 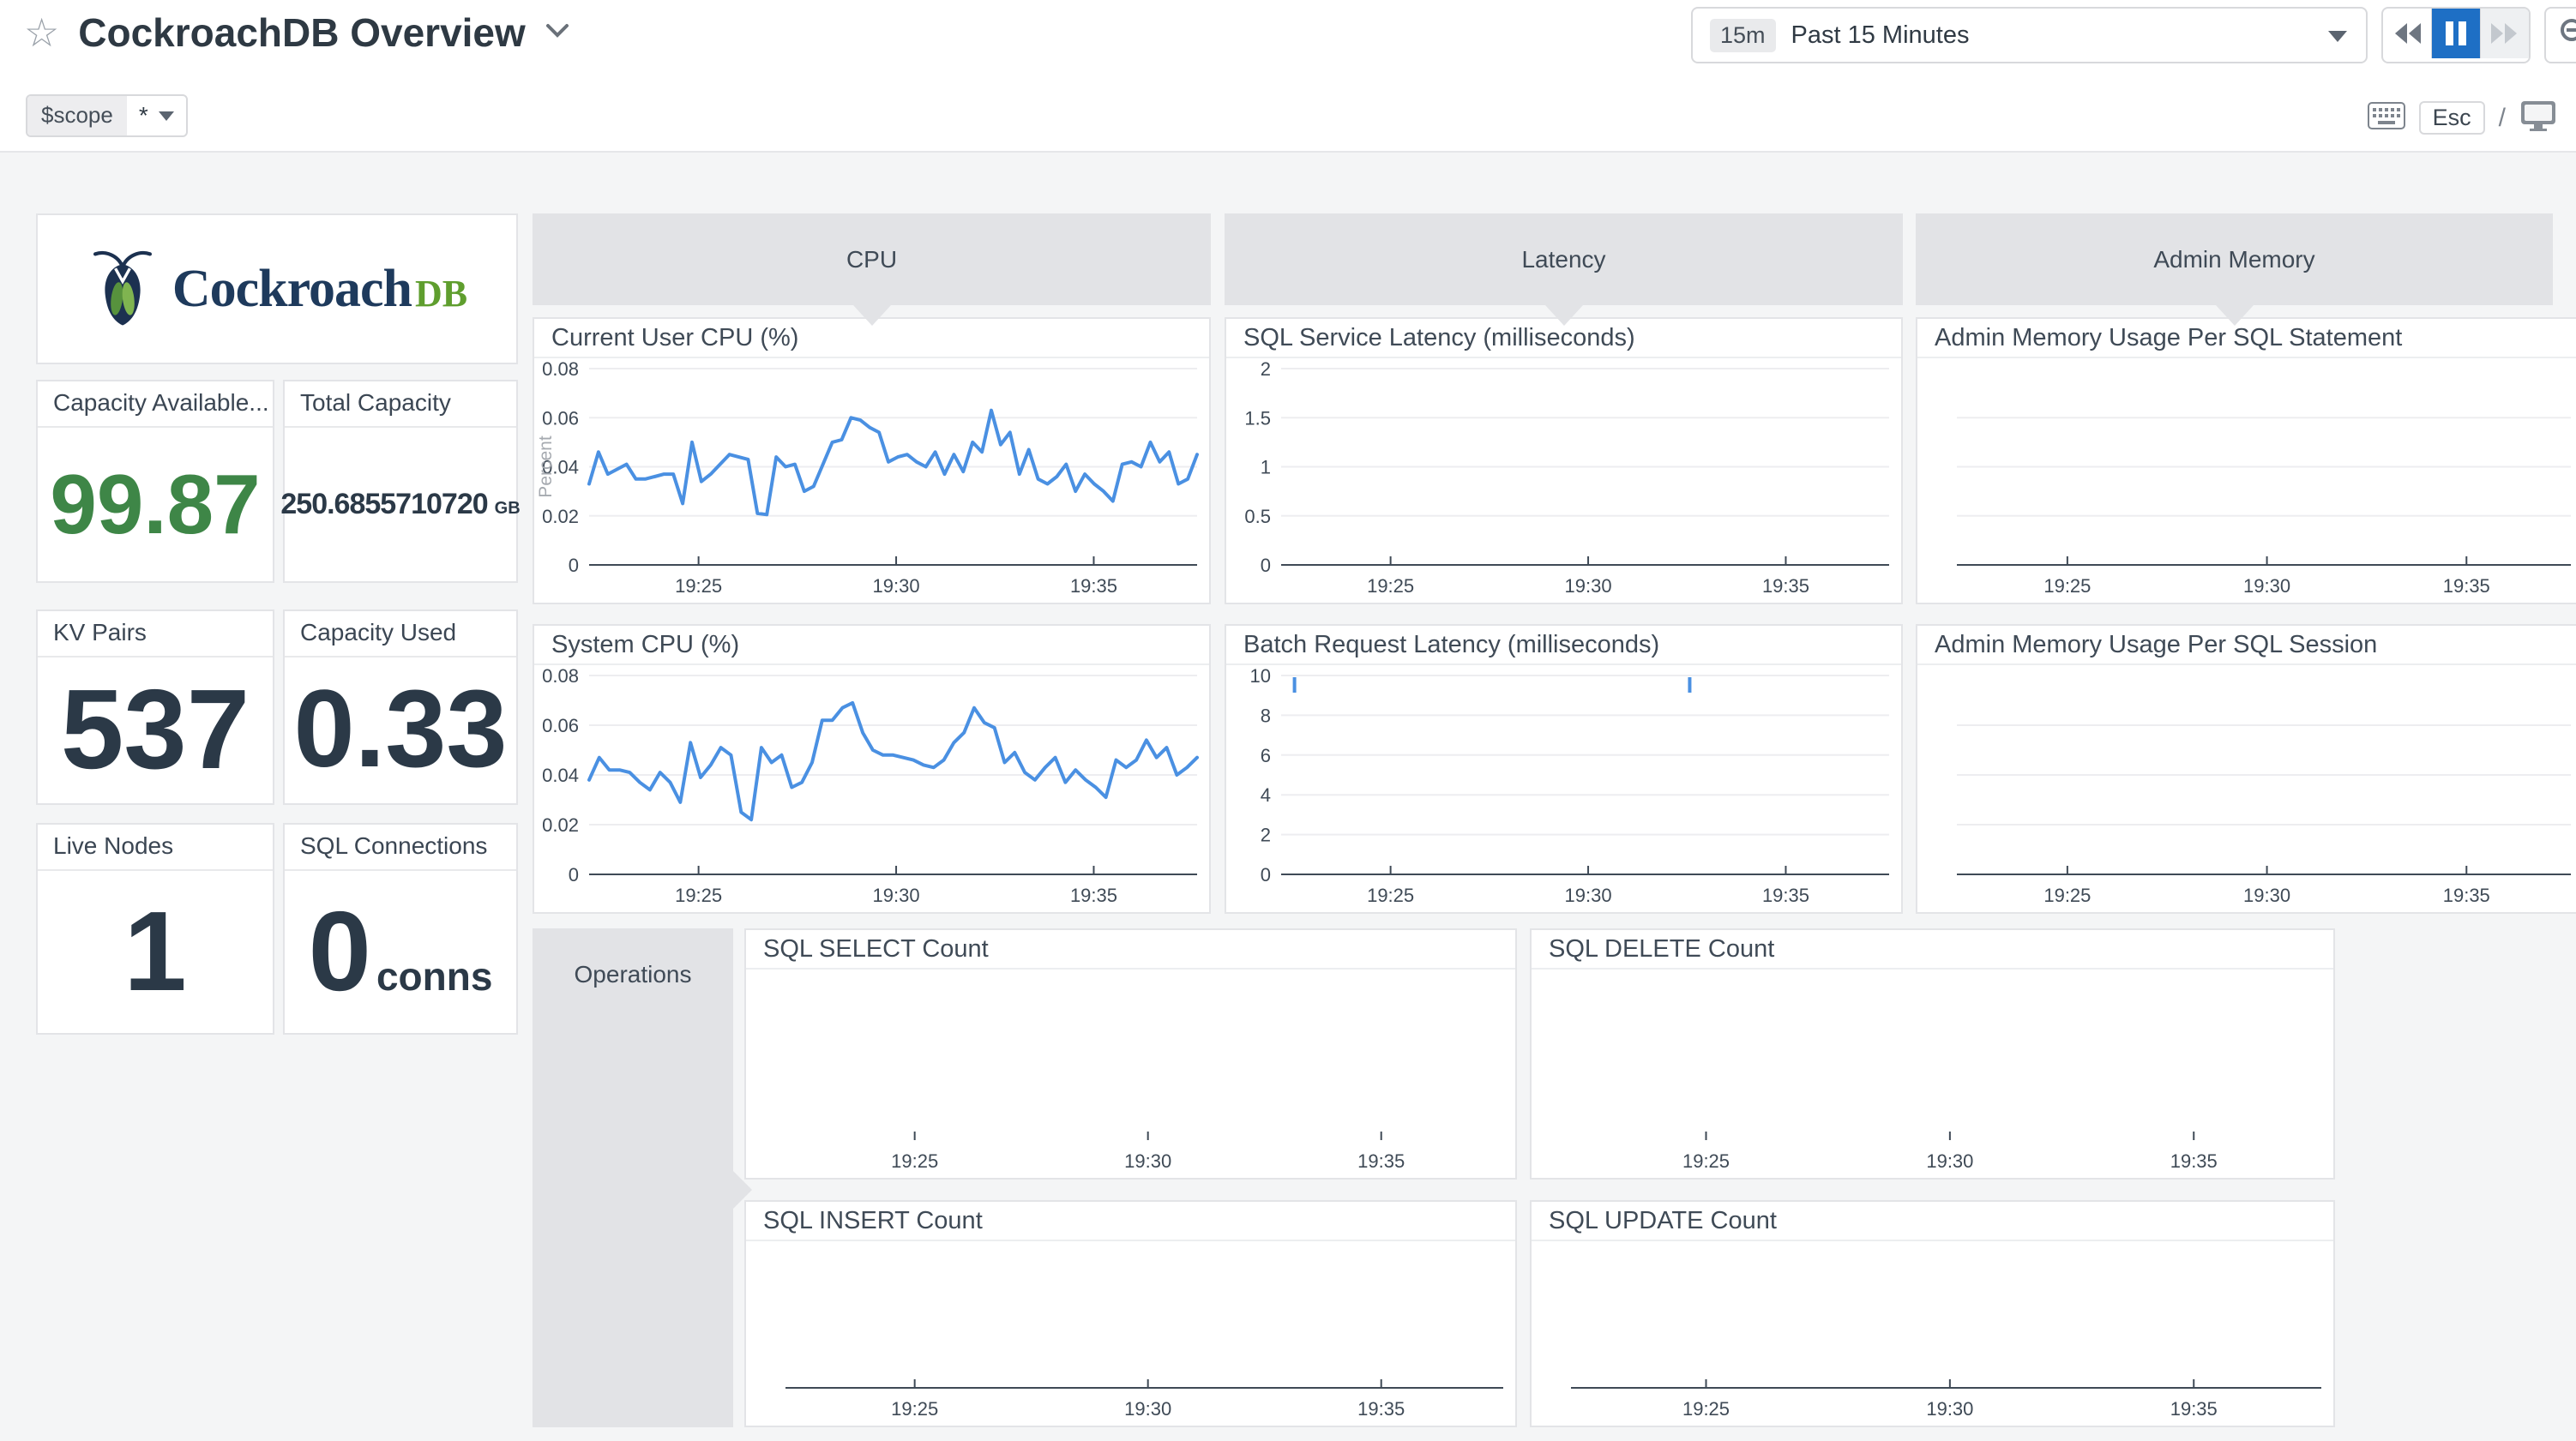 I want to click on chart-plot-sql-update-count: 19:25 19:30 19:35, so click(x=1932, y=1333).